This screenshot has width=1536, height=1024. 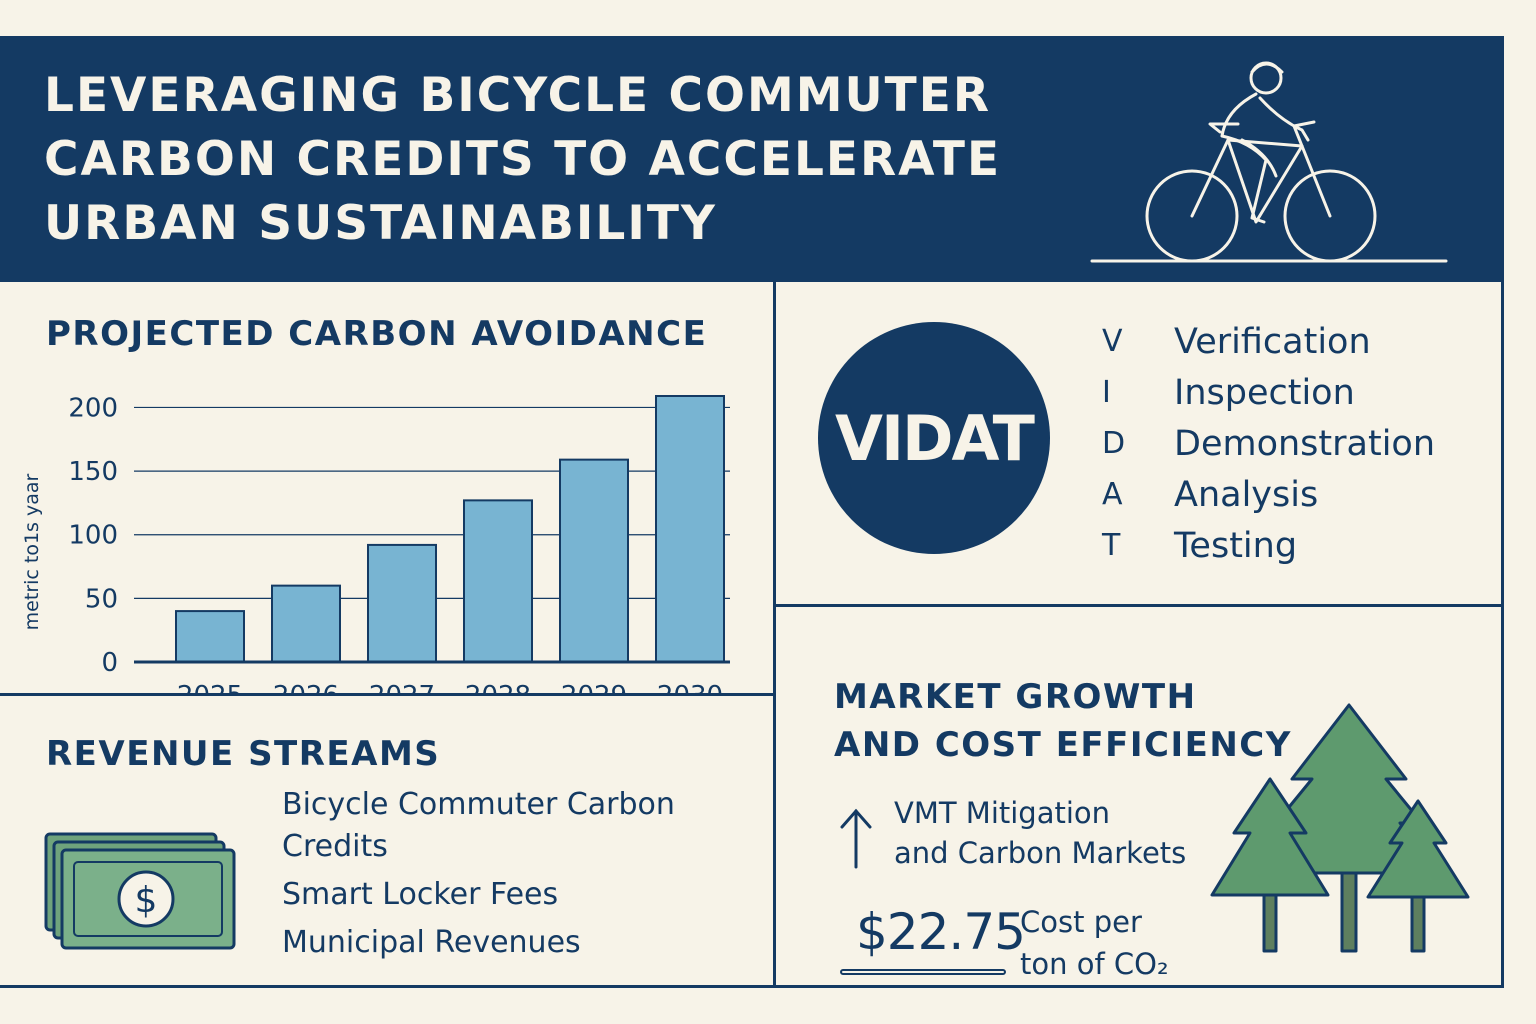 I want to click on dollar-bills-icon: $, so click(x=140, y=891).